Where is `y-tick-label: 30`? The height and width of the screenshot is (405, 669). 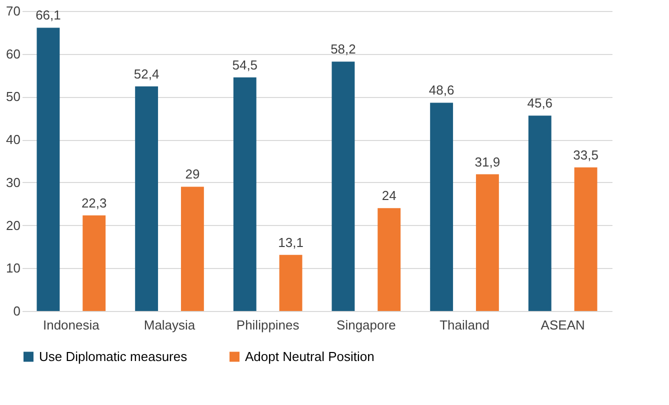 y-tick-label: 30 is located at coordinates (13, 182).